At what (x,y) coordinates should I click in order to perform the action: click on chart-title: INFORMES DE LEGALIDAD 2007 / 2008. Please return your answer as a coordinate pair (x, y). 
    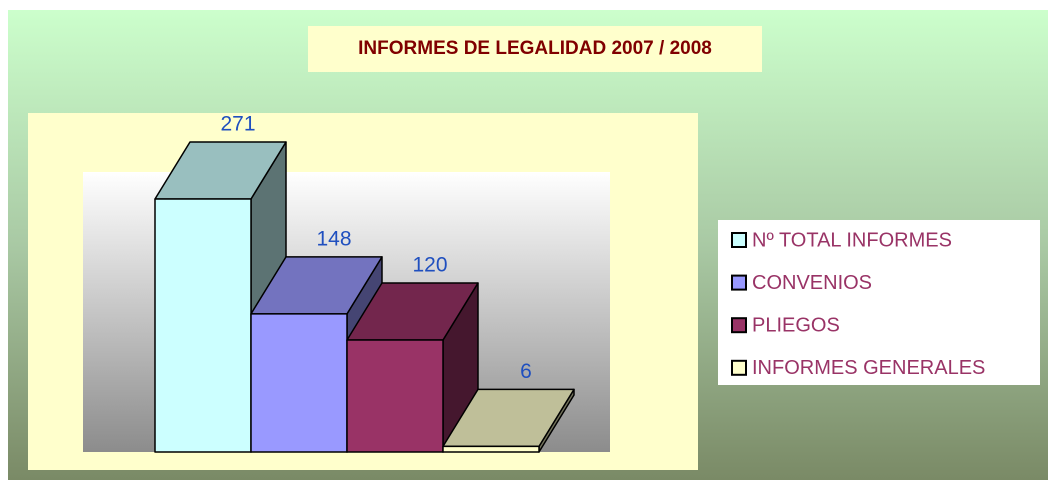
    Looking at the image, I should click on (535, 48).